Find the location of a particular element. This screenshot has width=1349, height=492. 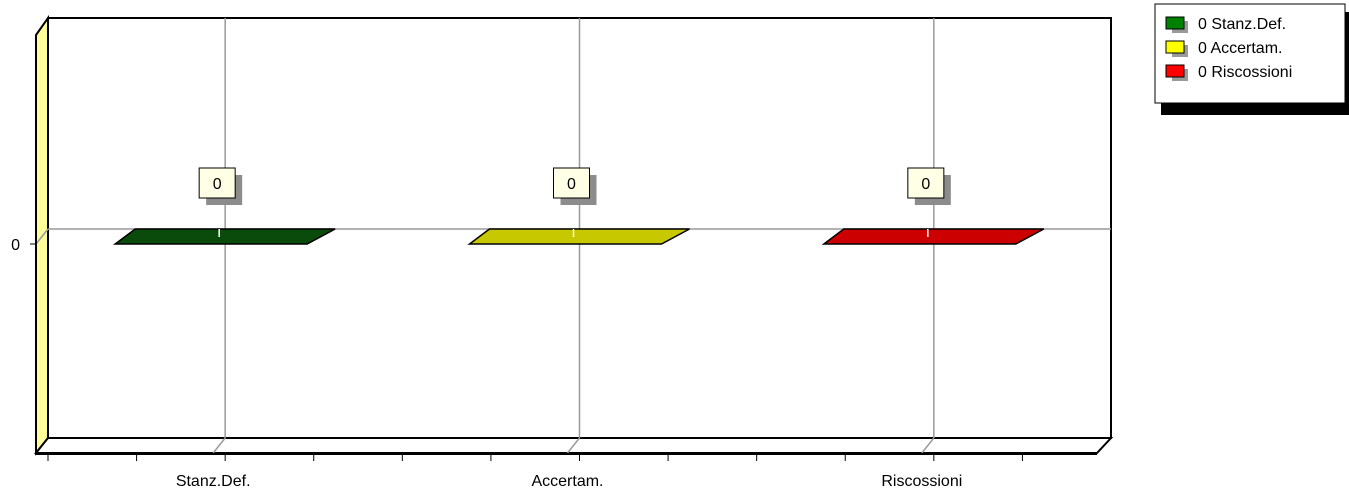

x-tick-label: Riscossioni is located at coordinates (921, 481).